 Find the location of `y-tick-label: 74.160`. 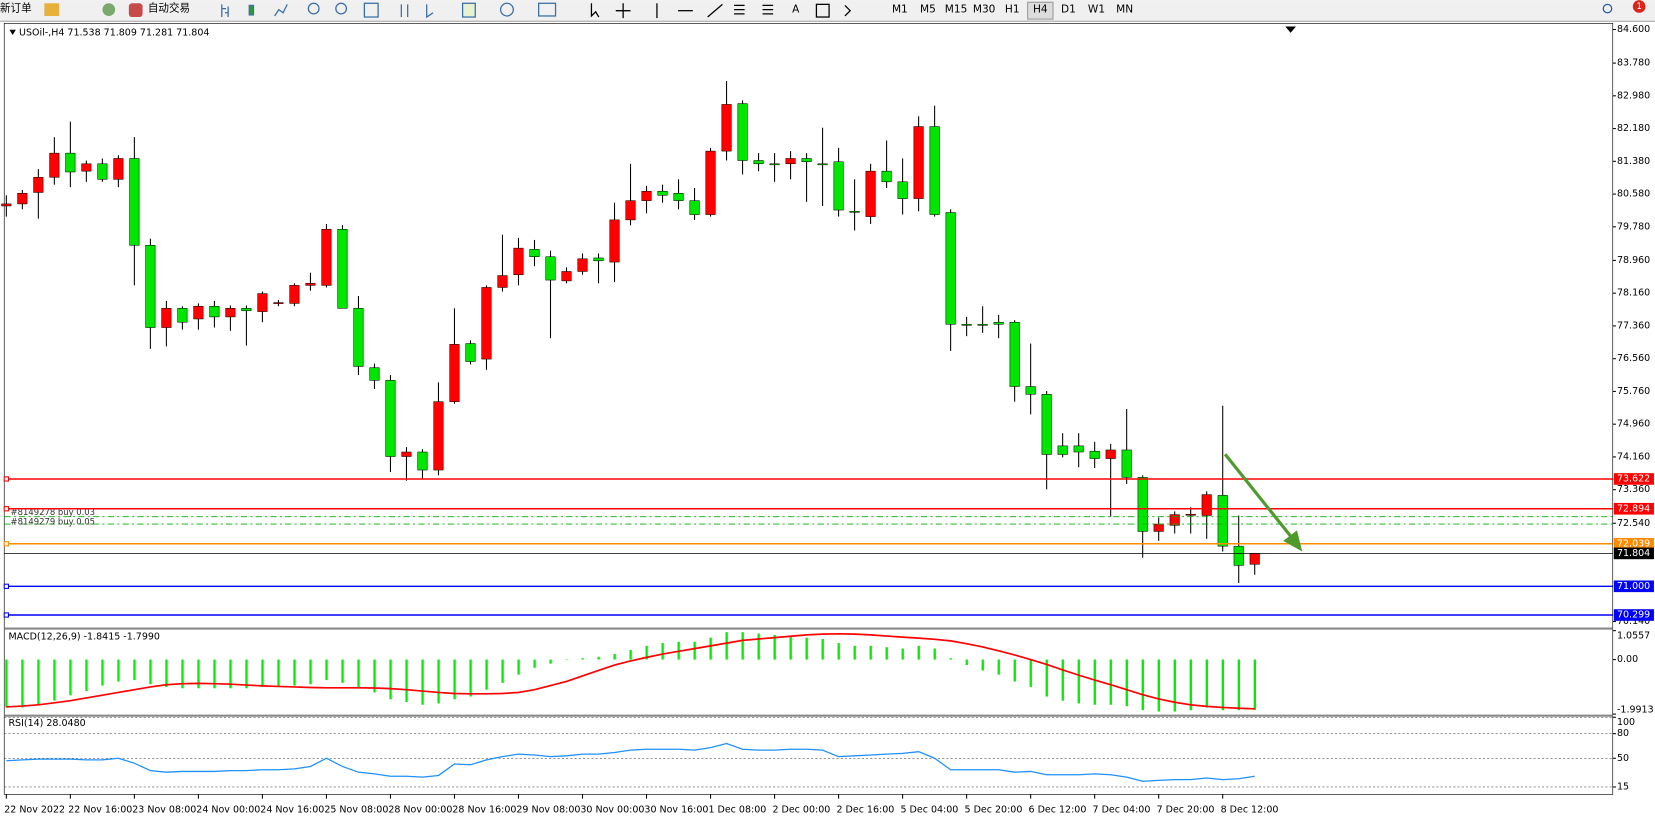

y-tick-label: 74.160 is located at coordinates (1633, 456).